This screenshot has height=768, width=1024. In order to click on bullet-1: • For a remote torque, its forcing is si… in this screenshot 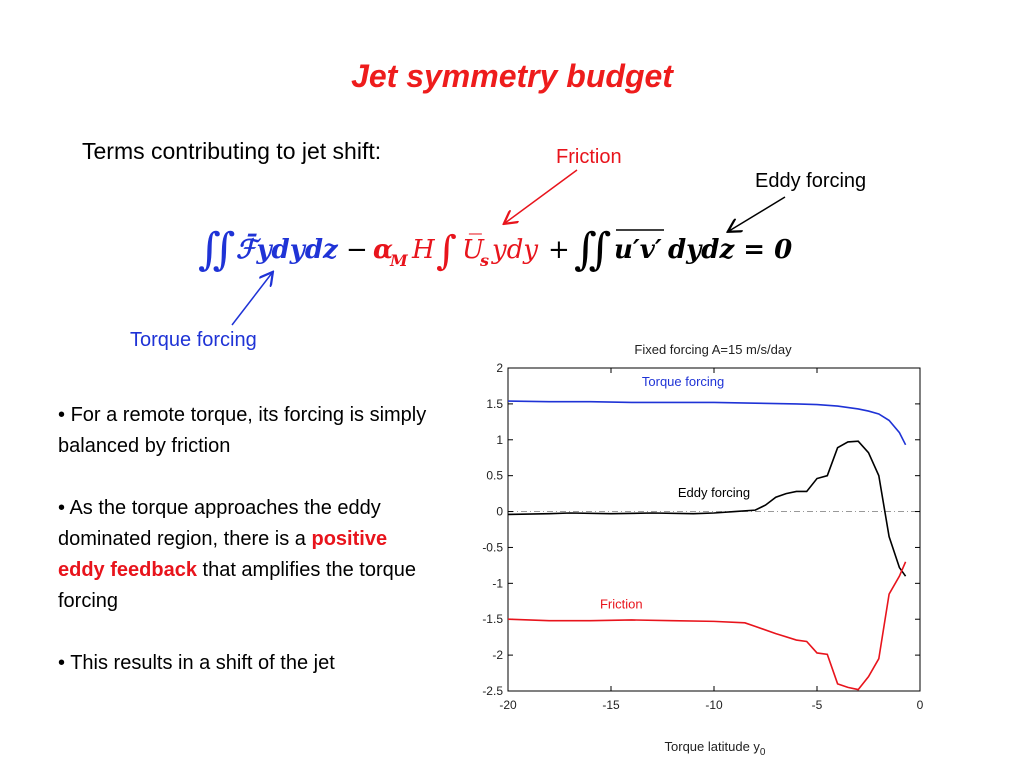, I will do `click(242, 430)`.